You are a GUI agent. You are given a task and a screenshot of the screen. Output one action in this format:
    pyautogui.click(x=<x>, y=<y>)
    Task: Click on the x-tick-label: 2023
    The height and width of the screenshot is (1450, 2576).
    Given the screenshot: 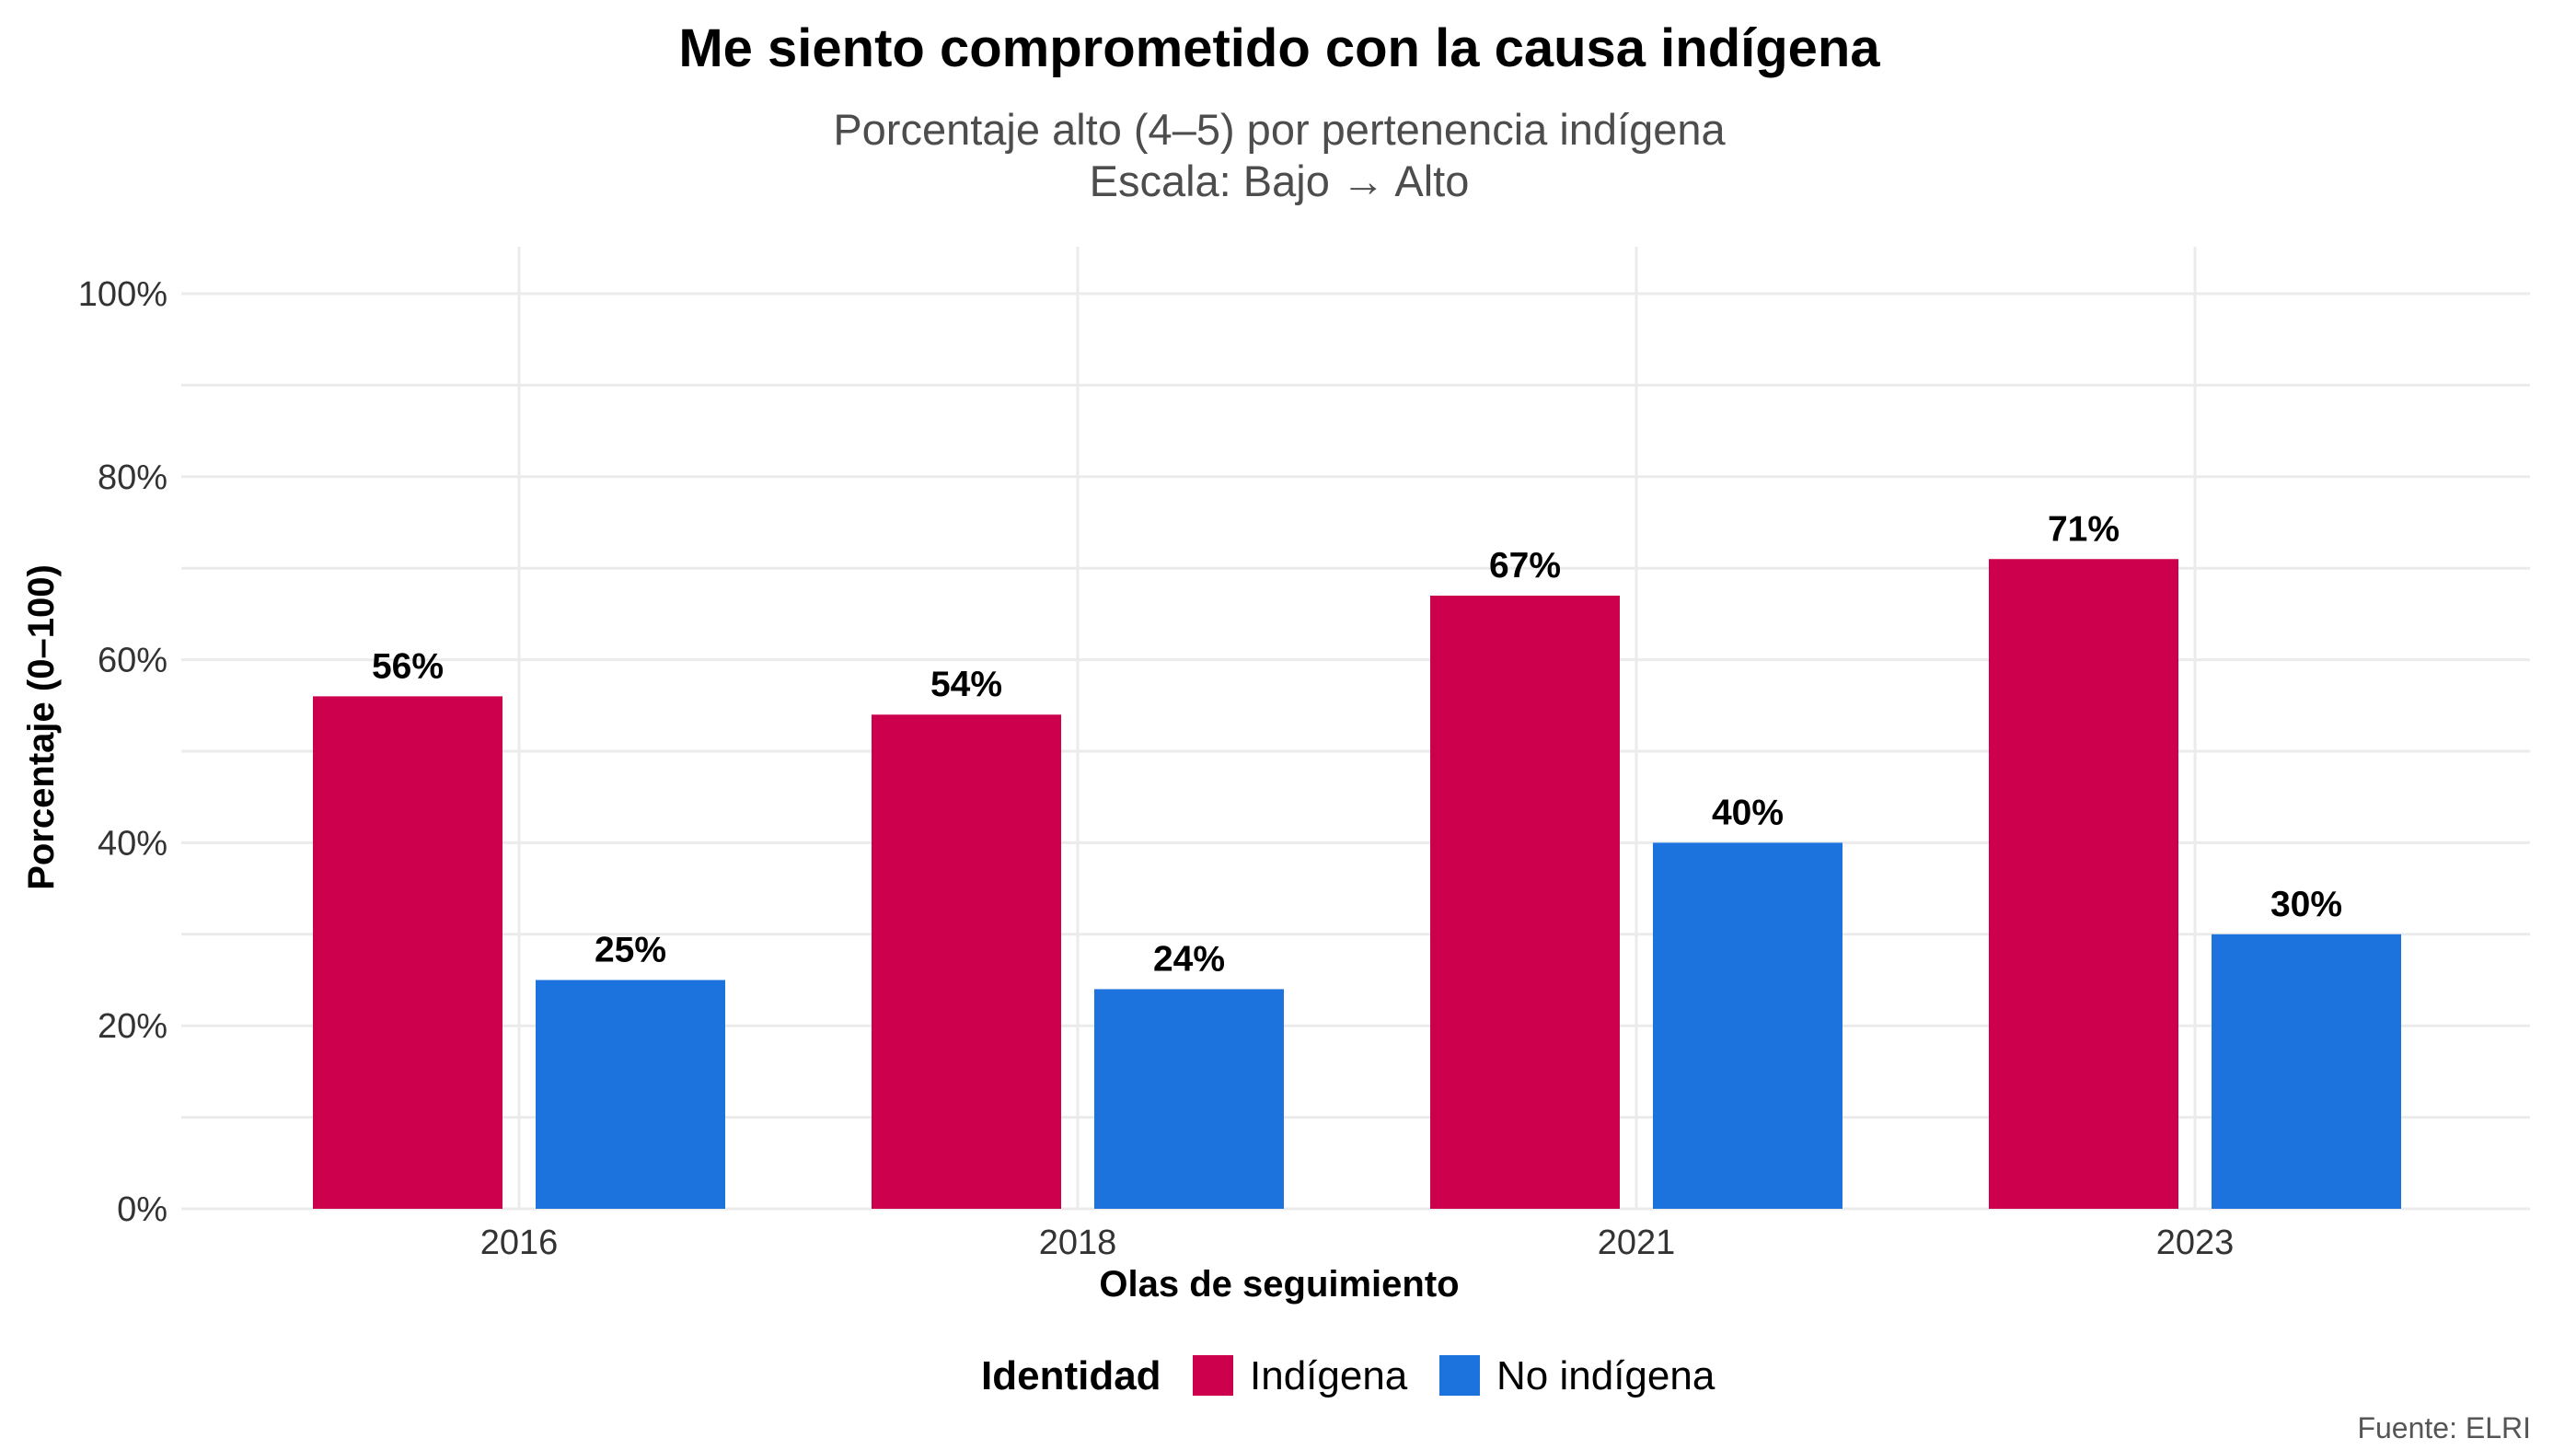 What is the action you would take?
    pyautogui.click(x=2195, y=1243)
    